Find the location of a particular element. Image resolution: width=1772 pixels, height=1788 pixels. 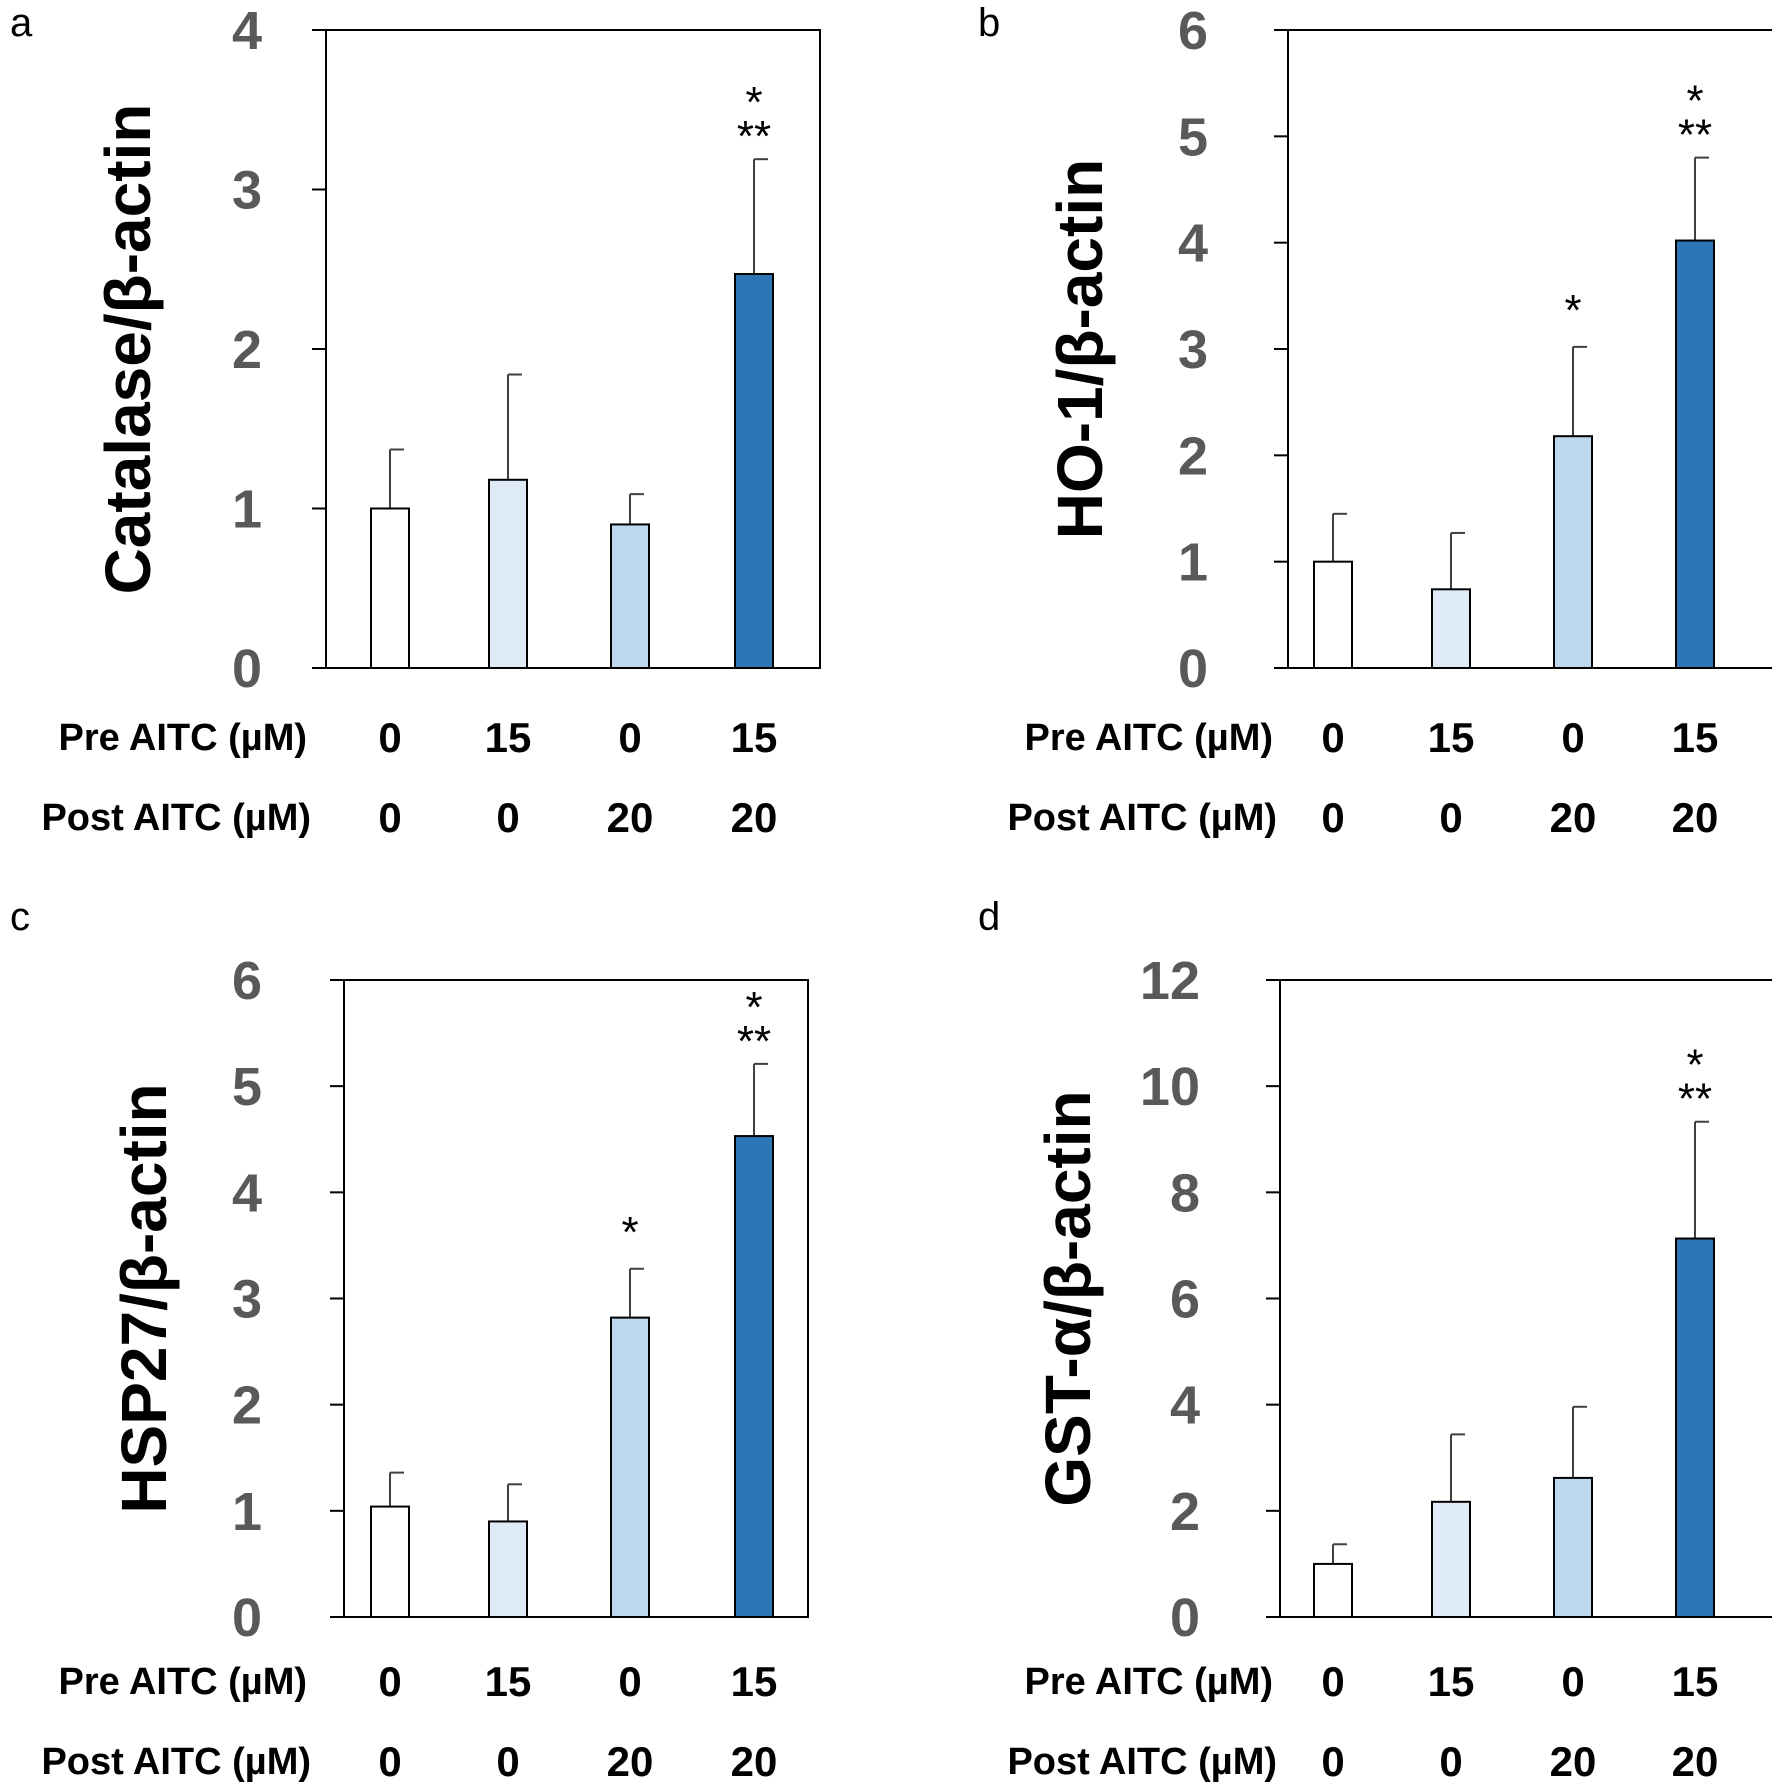

panel-letter: a is located at coordinates (21, 23).